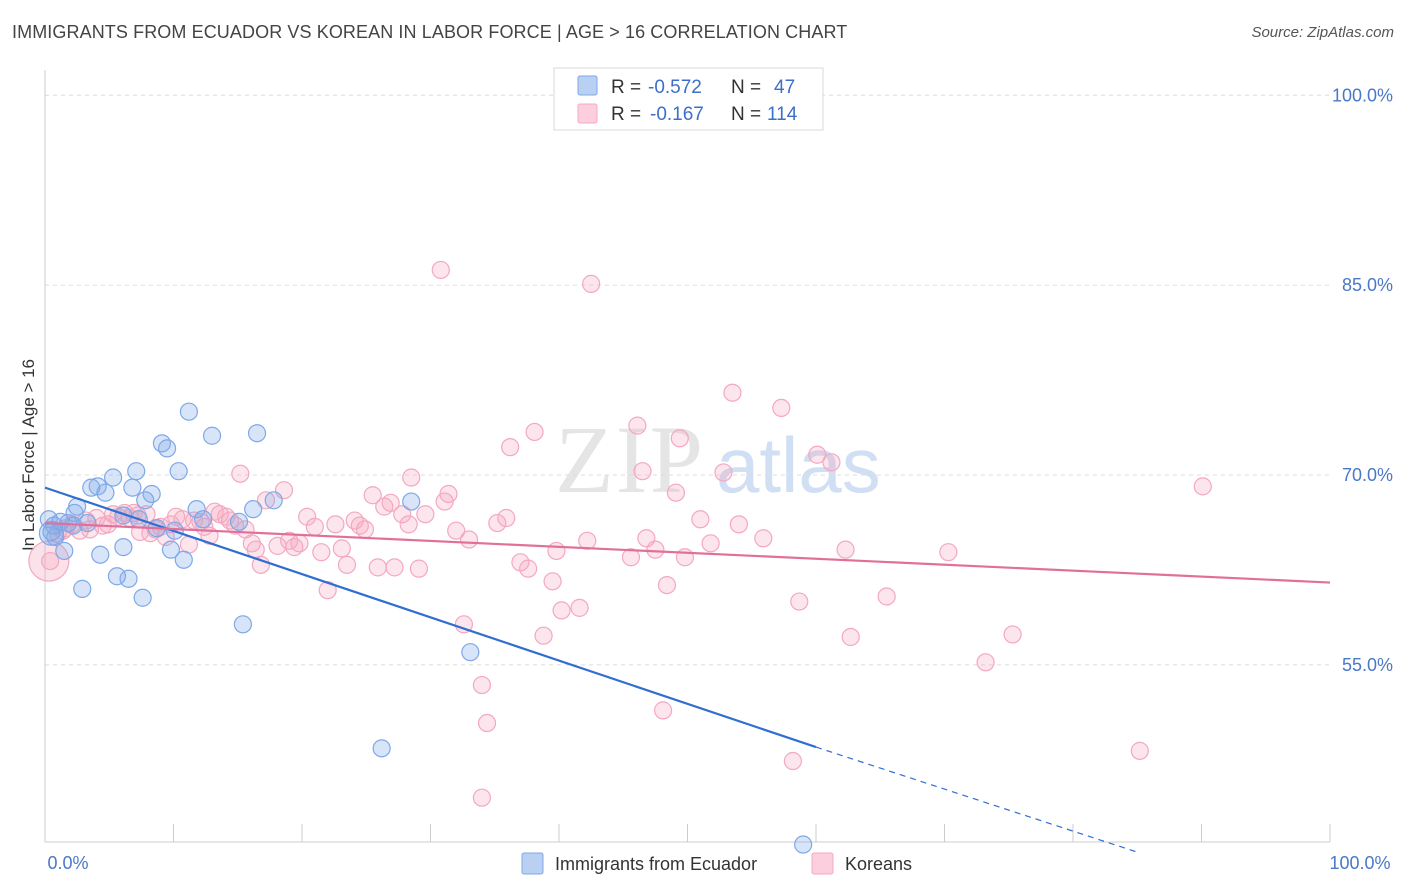 This screenshot has width=1406, height=892. What do you see at coordinates (1362, 95) in the screenshot?
I see `y-tick-label: 100.0%` at bounding box center [1362, 95].